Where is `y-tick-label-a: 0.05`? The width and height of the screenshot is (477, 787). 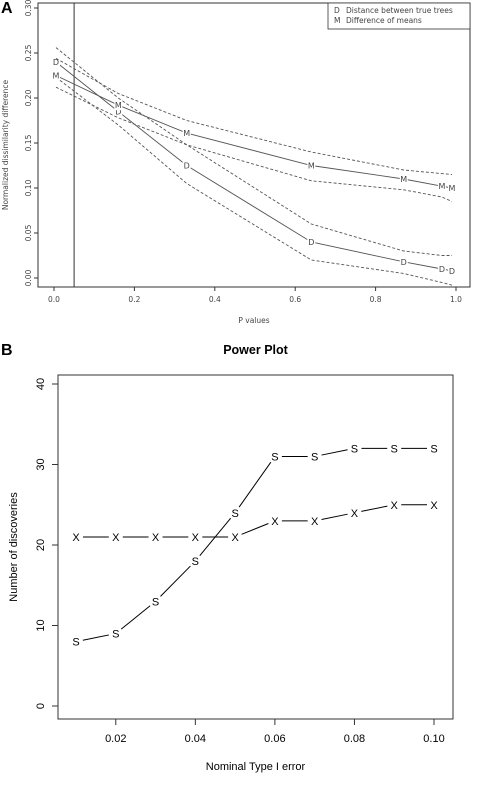
y-tick-label-a: 0.05 is located at coordinates (28, 232).